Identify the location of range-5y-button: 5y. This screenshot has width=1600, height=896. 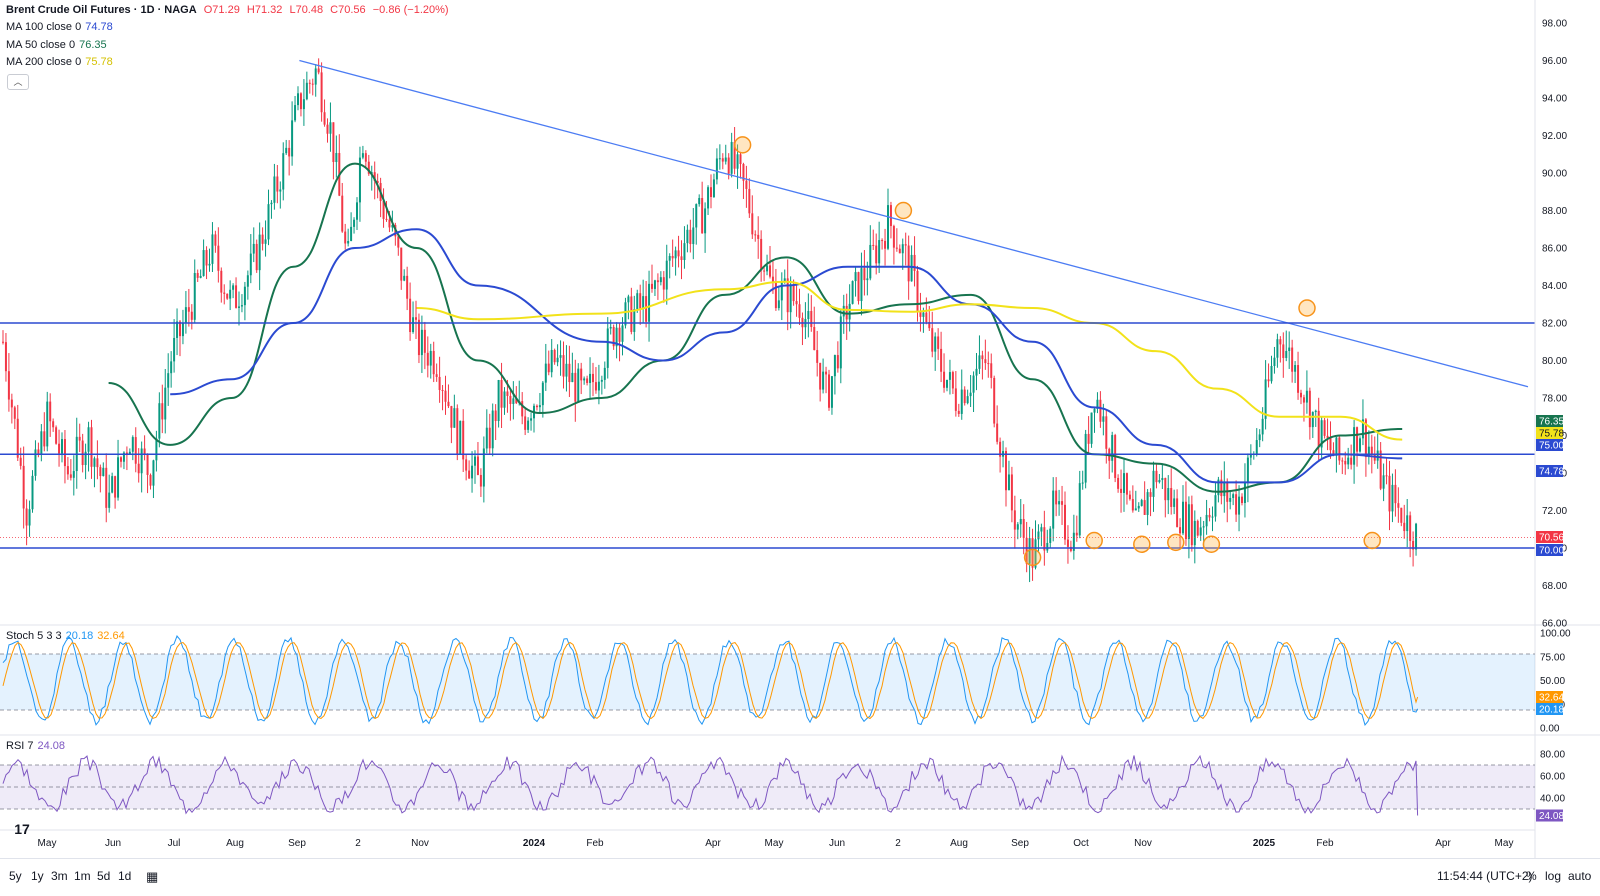
(15, 876).